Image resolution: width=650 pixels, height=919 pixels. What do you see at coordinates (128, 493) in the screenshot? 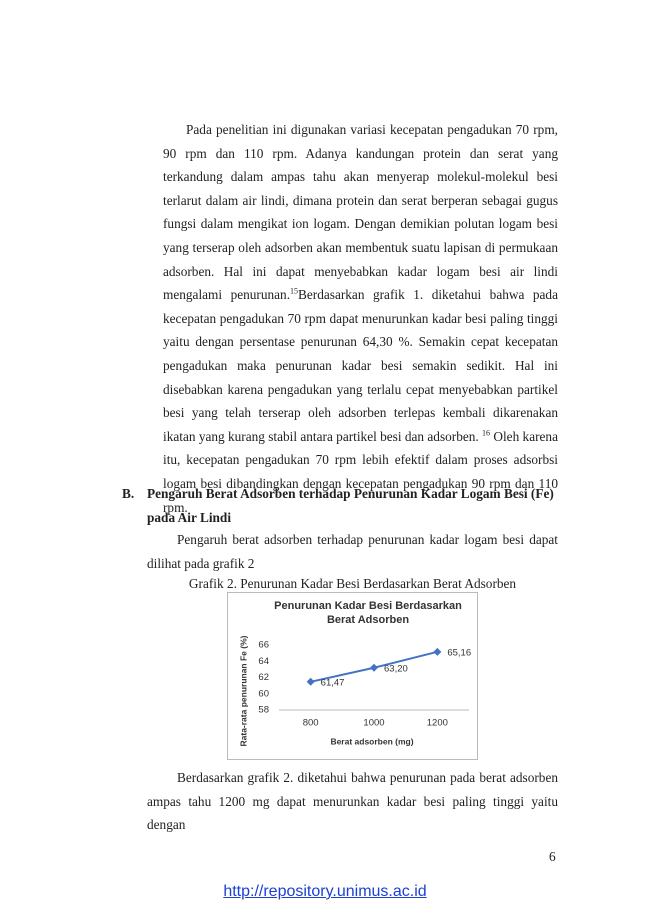
I see `section-marker: B.` at bounding box center [128, 493].